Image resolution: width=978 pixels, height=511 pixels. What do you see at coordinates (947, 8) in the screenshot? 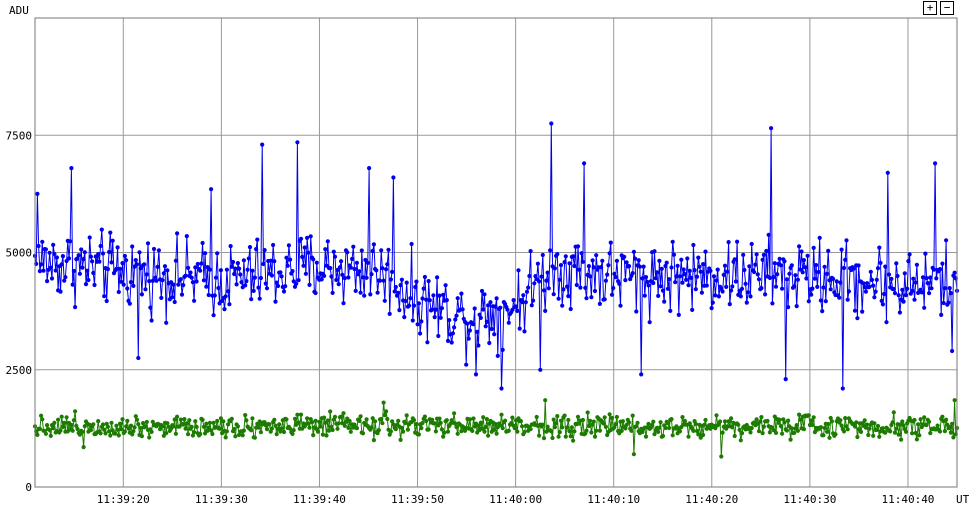
I see `zoom-out-button: −` at bounding box center [947, 8].